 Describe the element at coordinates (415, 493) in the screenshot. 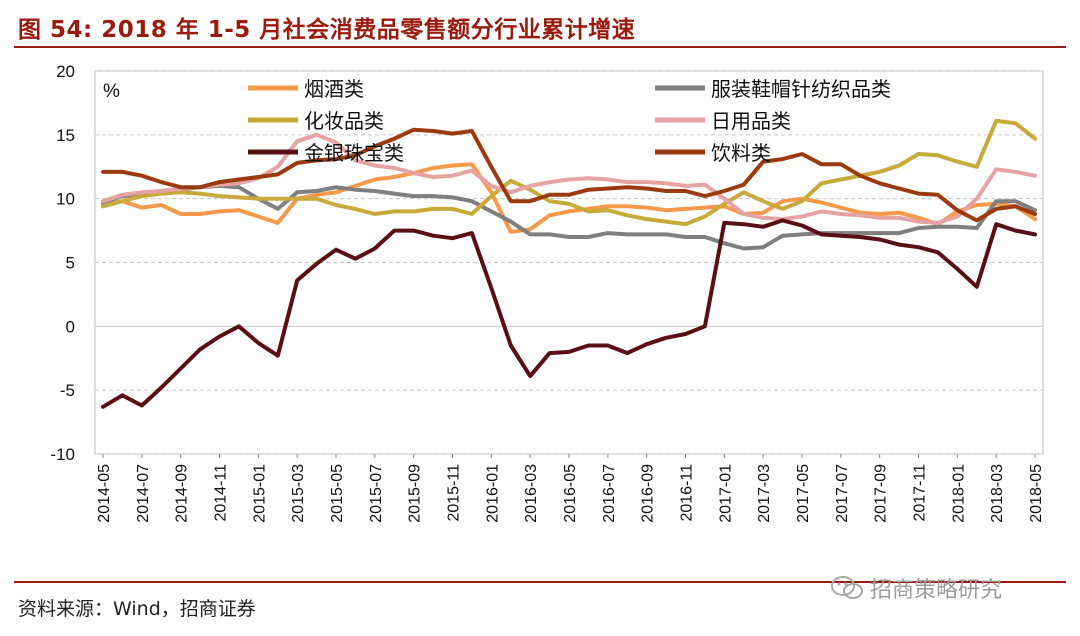

I see `x-tick-label: 2015-09` at that location.